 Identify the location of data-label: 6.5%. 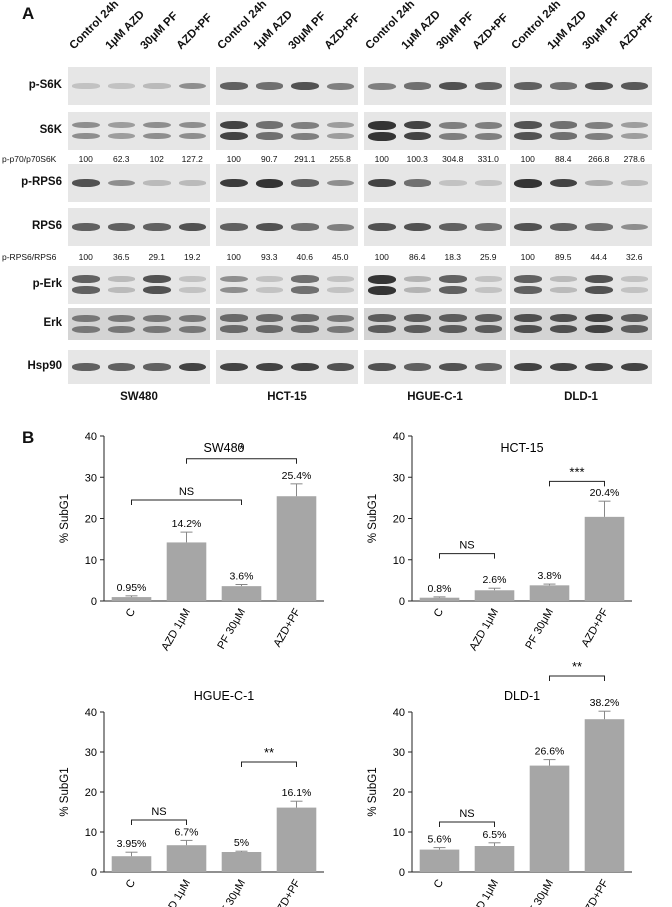
(495, 835).